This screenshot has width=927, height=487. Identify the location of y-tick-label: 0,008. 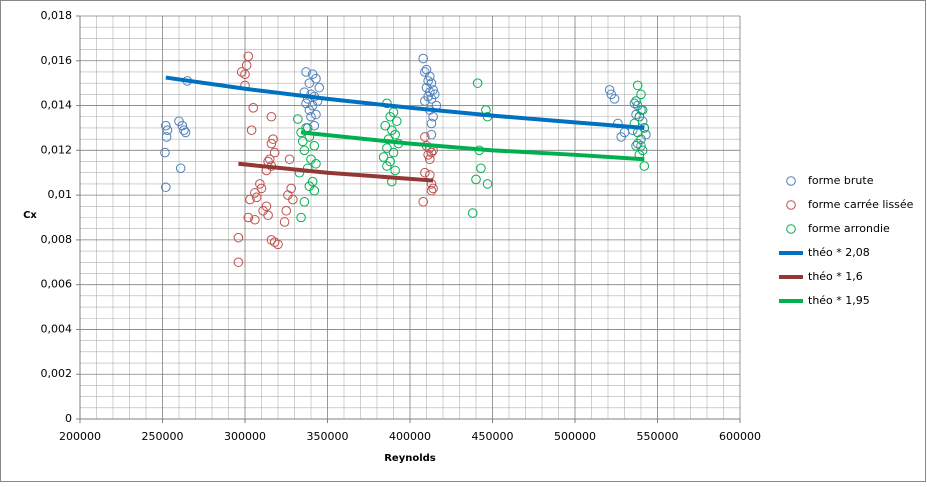
(57, 239).